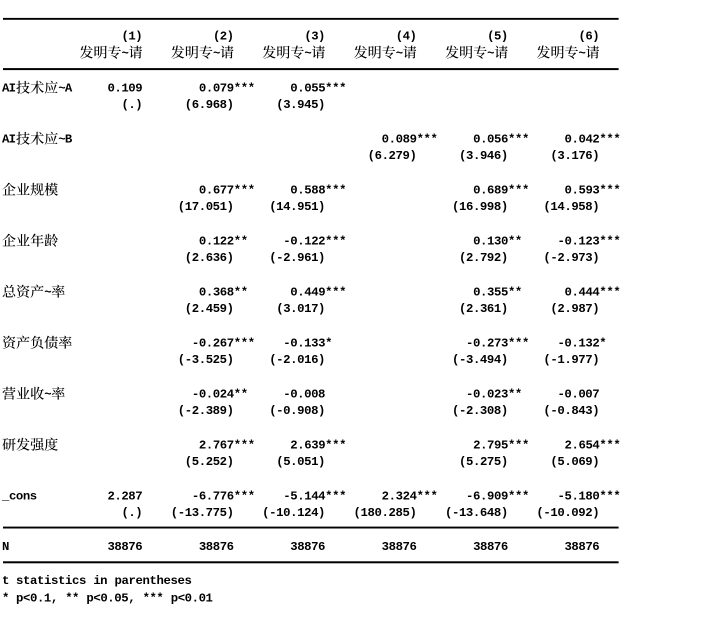  What do you see at coordinates (480, 360) in the screenshot?
I see `svg-text: (-3.494)` at bounding box center [480, 360].